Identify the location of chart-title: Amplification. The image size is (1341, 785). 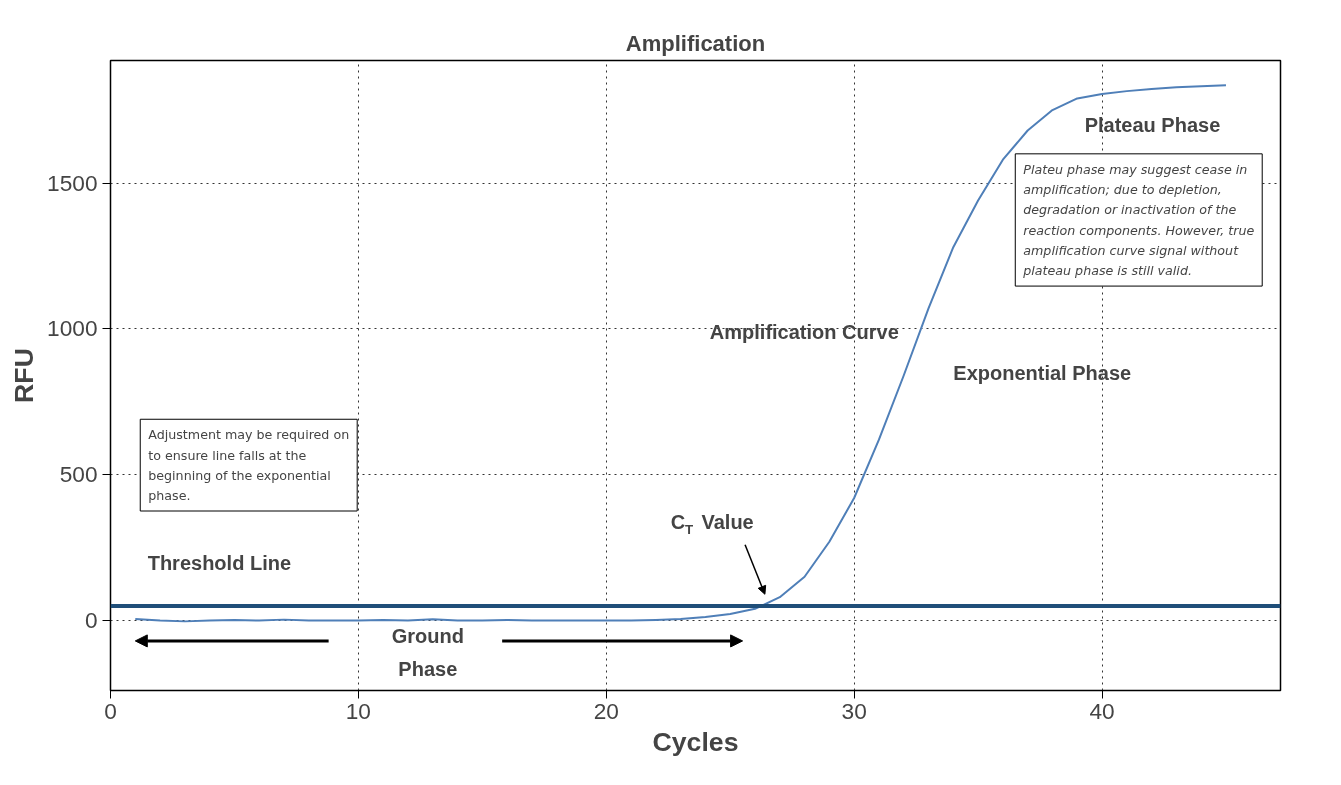
(695, 43).